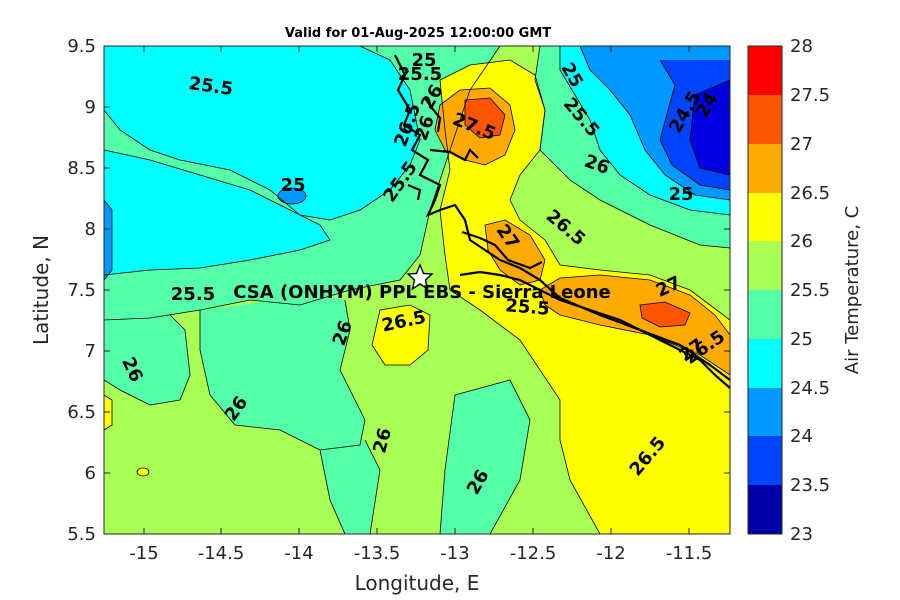  Describe the element at coordinates (143, 553) in the screenshot. I see `x-tick-label: -15` at that location.